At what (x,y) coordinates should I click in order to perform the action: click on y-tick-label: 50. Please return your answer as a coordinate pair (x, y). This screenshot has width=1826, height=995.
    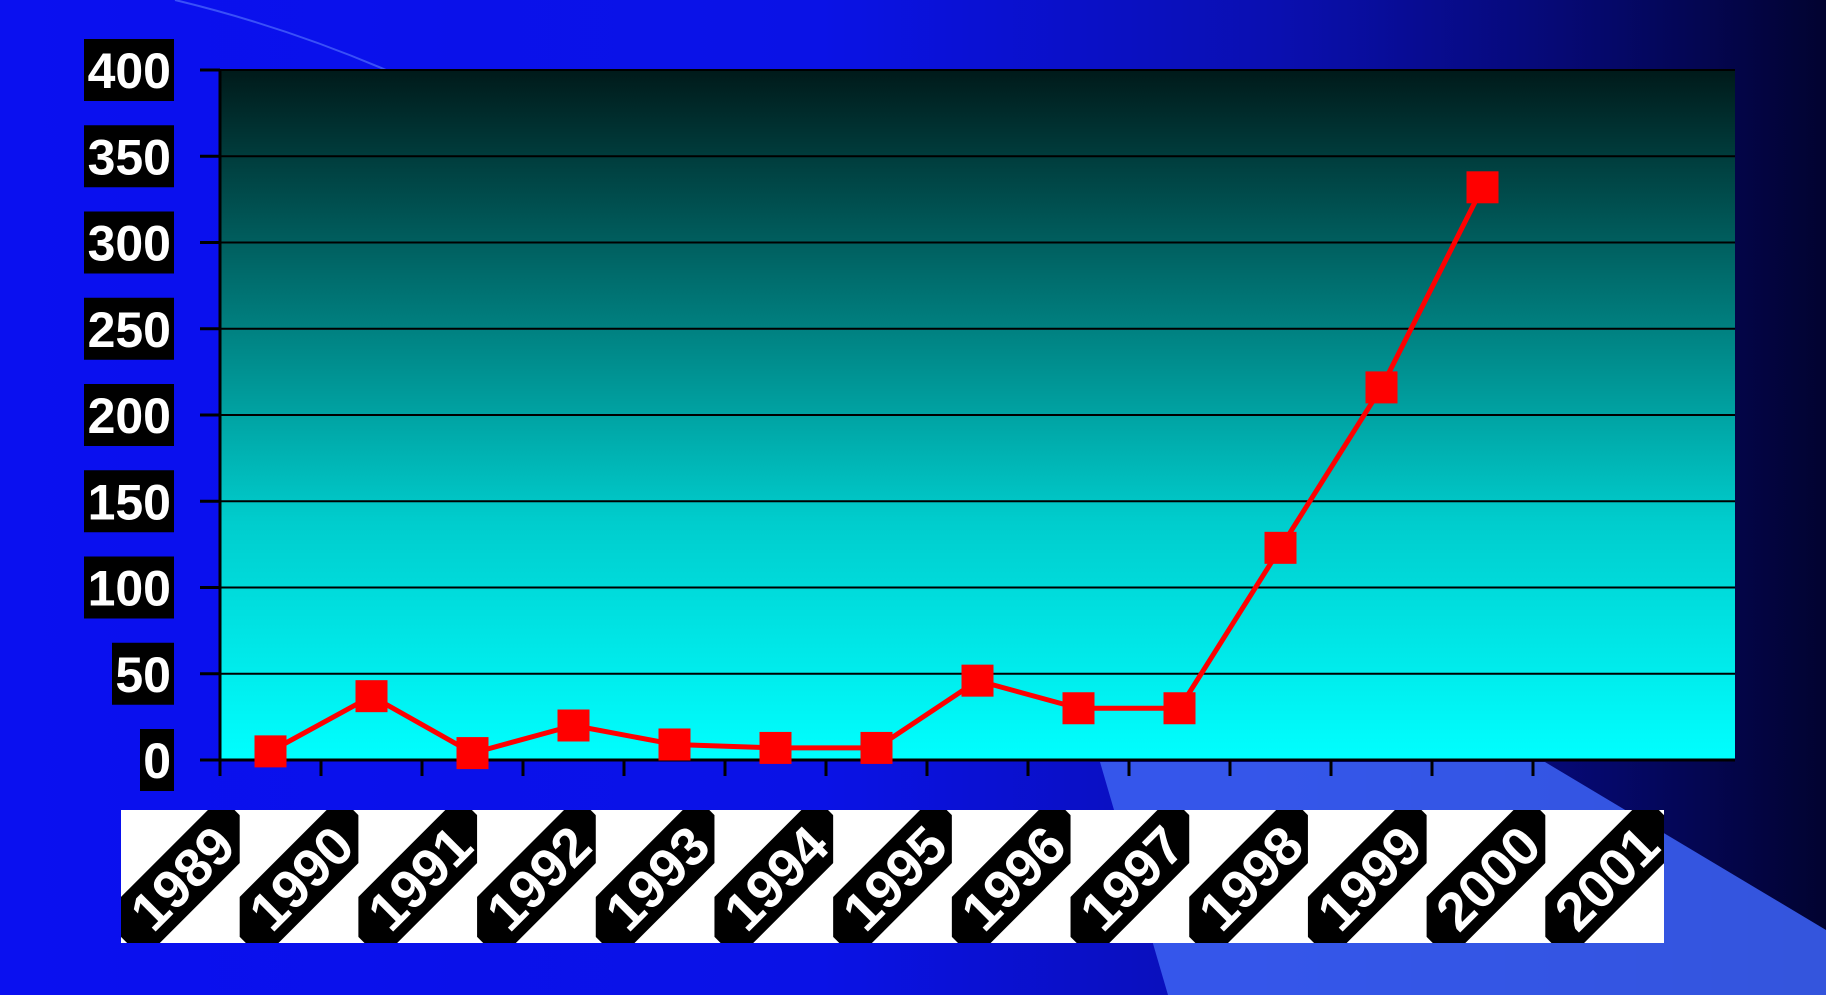
    Looking at the image, I should click on (143, 675).